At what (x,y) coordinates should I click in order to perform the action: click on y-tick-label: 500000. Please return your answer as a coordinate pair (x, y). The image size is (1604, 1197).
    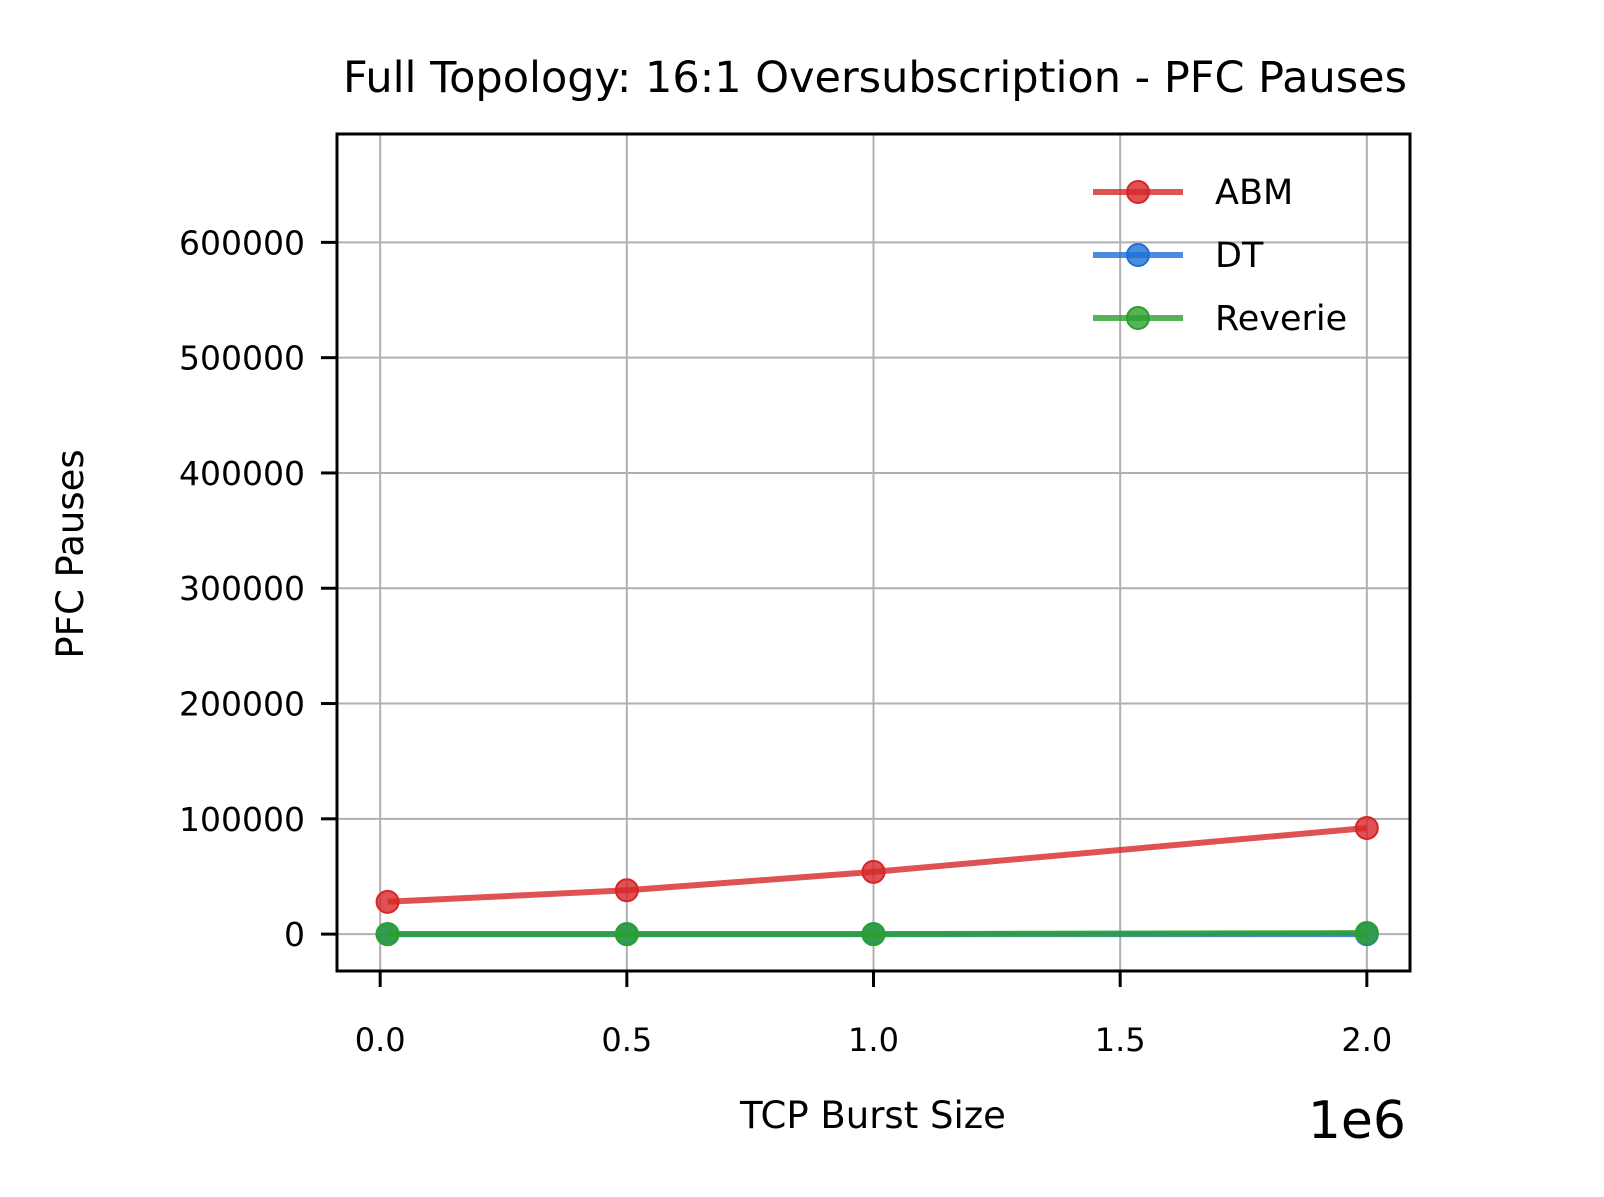
    Looking at the image, I should click on (242, 358).